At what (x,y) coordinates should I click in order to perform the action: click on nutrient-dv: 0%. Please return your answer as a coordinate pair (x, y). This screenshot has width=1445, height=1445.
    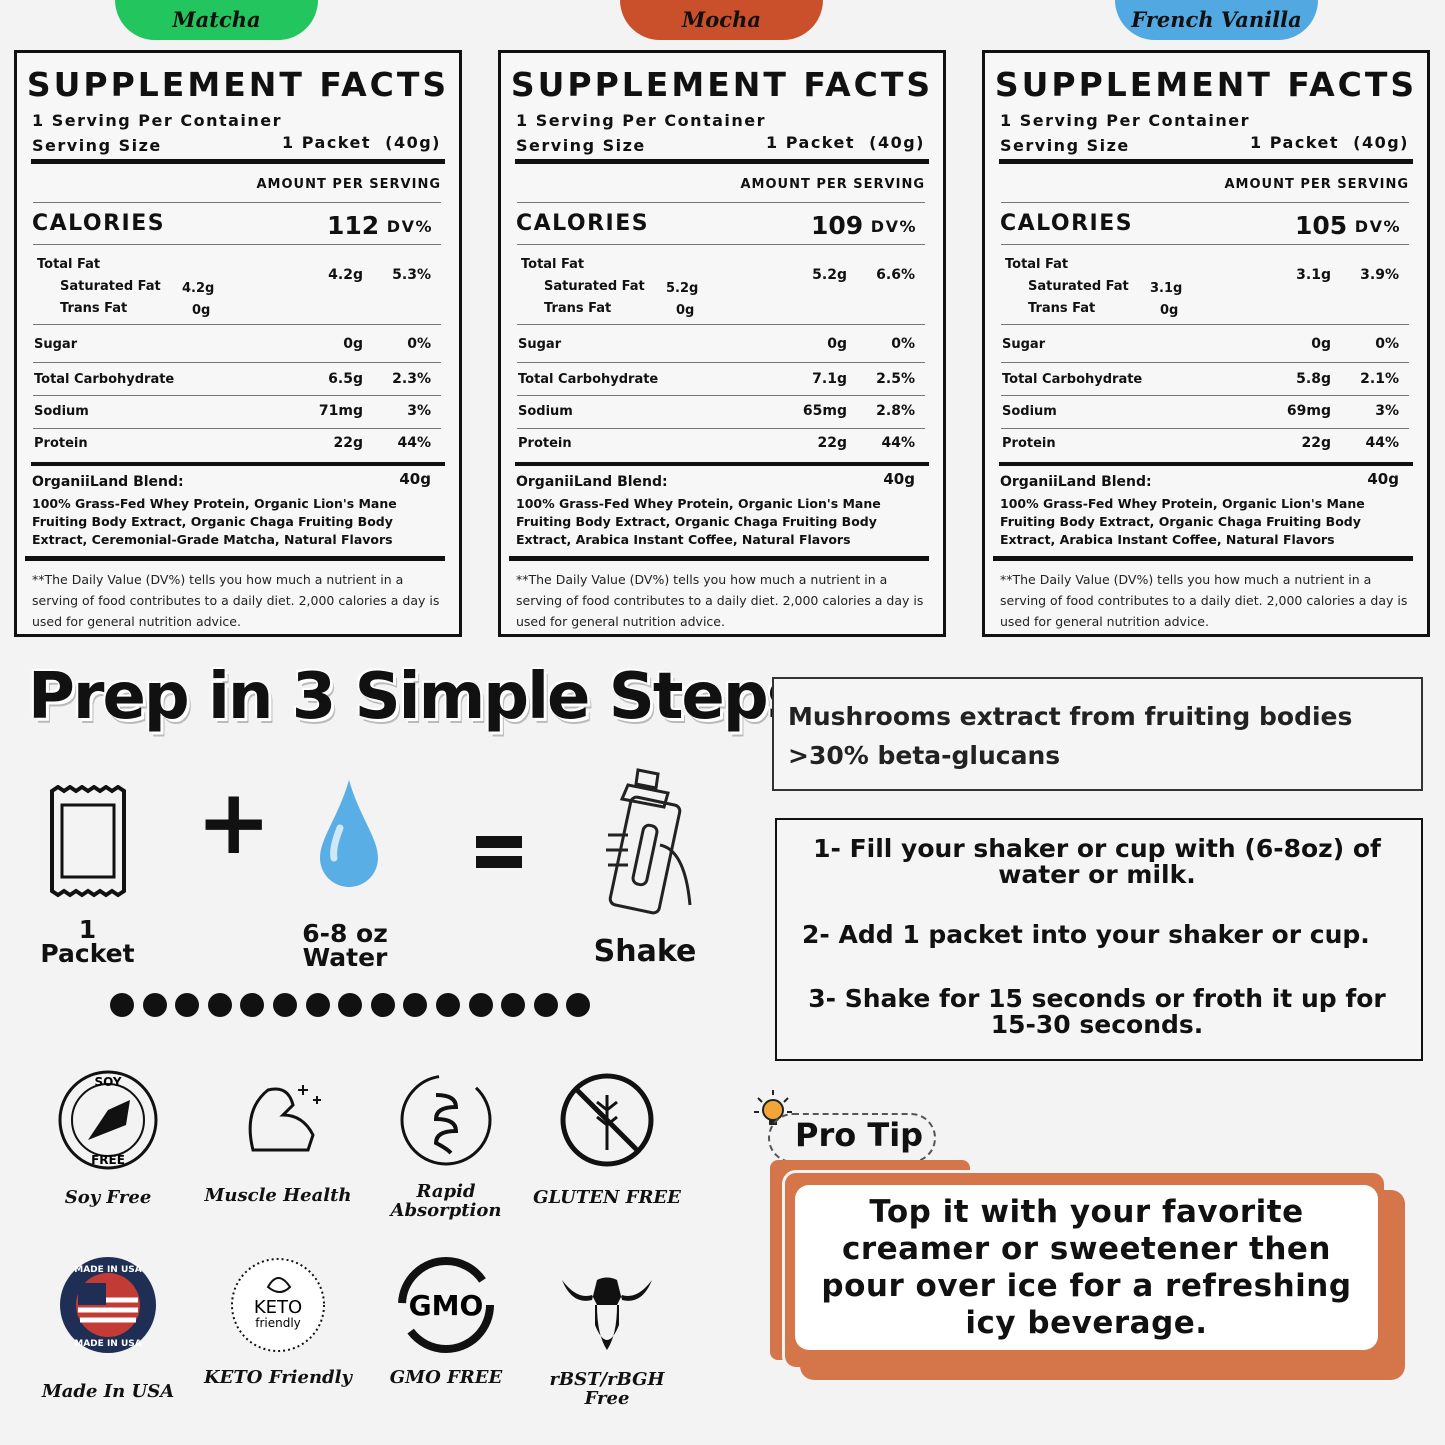
    Looking at the image, I should click on (1387, 344).